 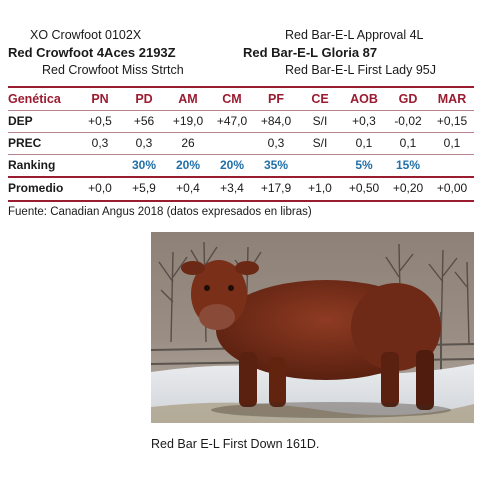 I want to click on col-header: MAR, so click(x=452, y=99).